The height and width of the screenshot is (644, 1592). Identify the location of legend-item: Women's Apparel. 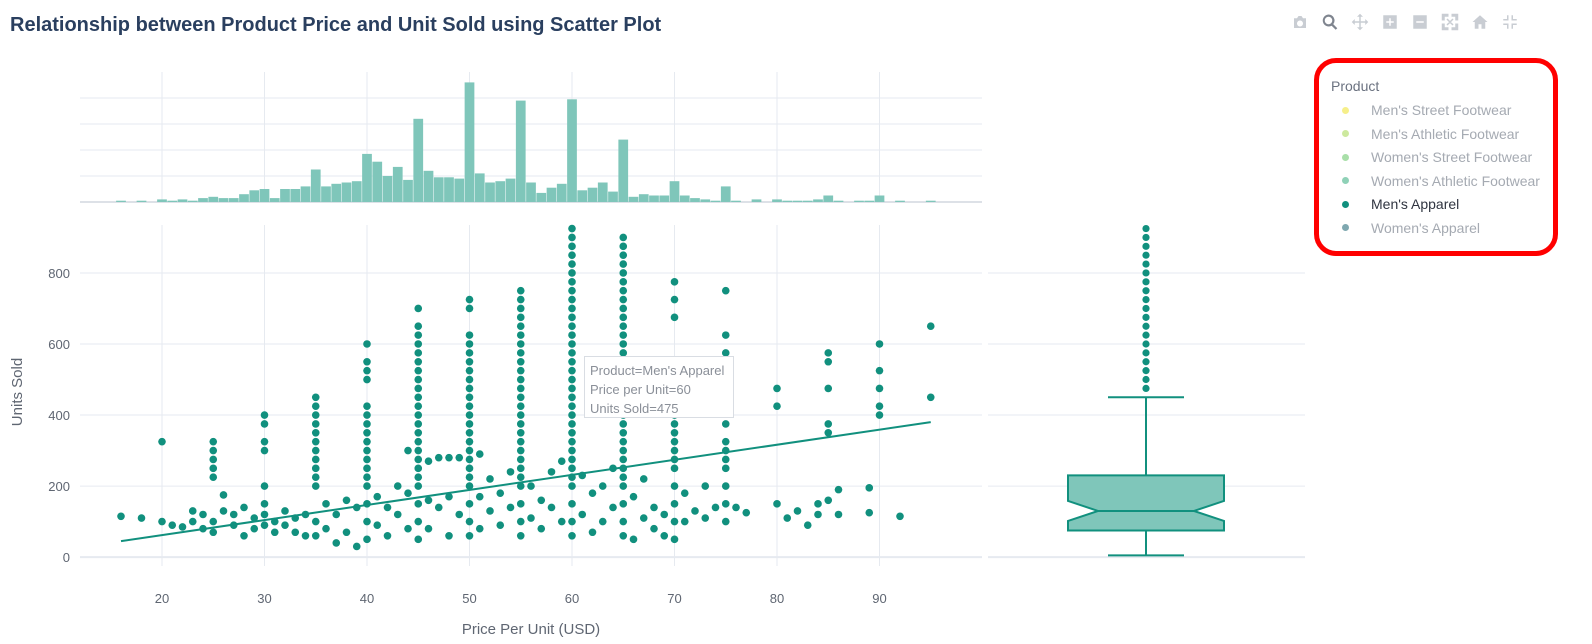
(1411, 228).